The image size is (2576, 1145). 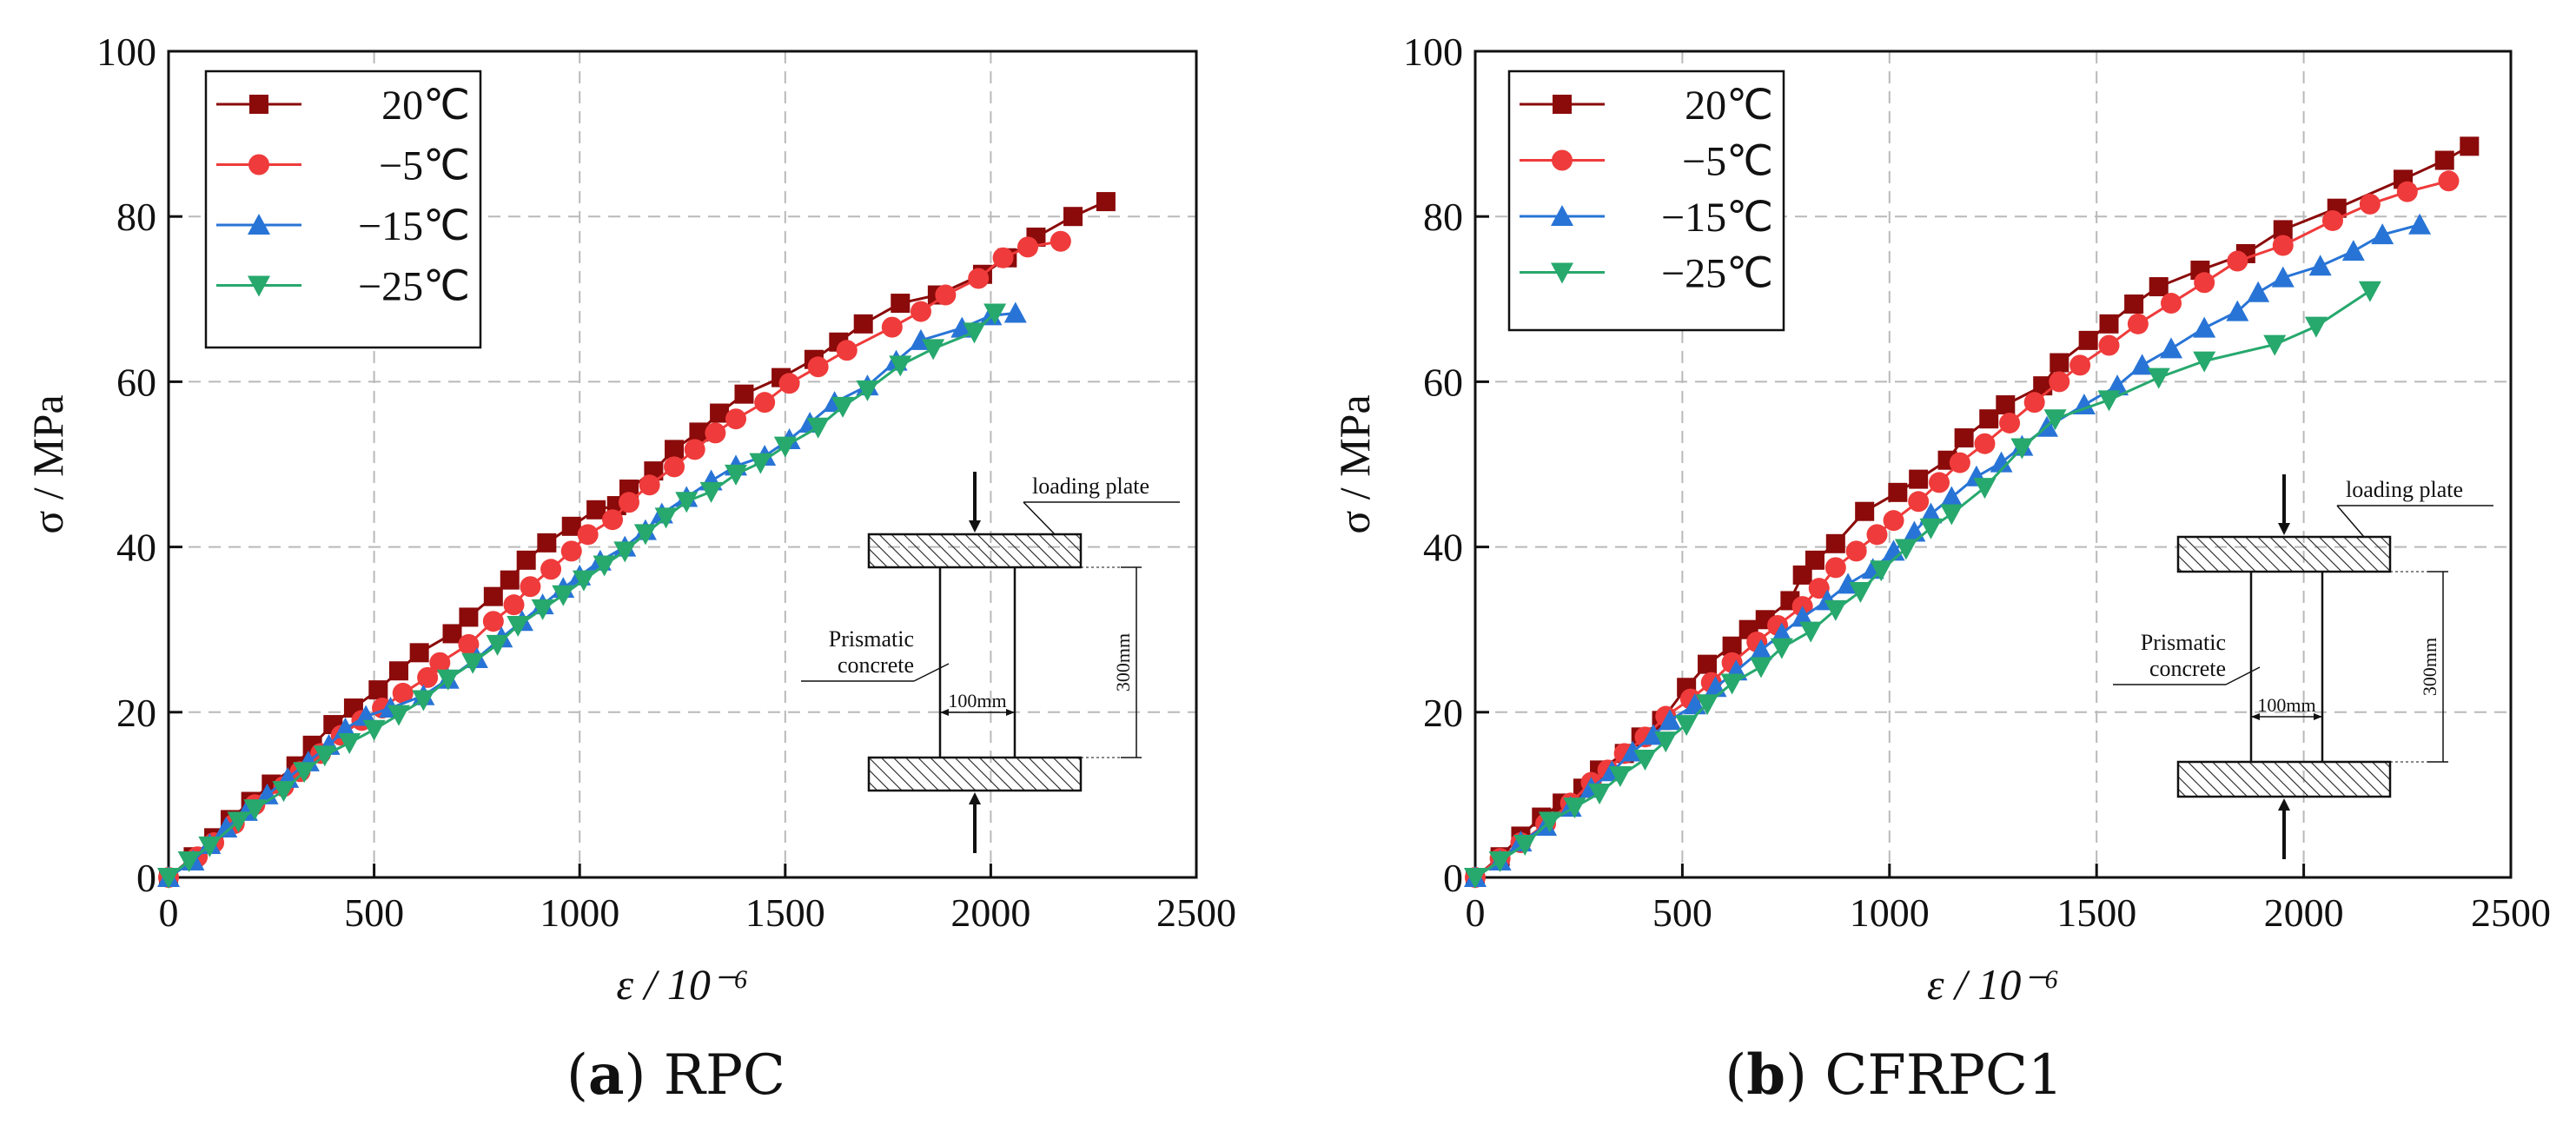 What do you see at coordinates (1443, 548) in the screenshot?
I see `y-tick-label: 40` at bounding box center [1443, 548].